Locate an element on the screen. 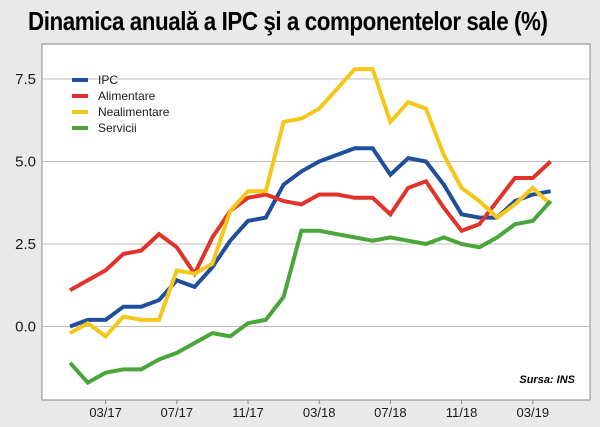  x-tick-label: 07/17 is located at coordinates (177, 412).